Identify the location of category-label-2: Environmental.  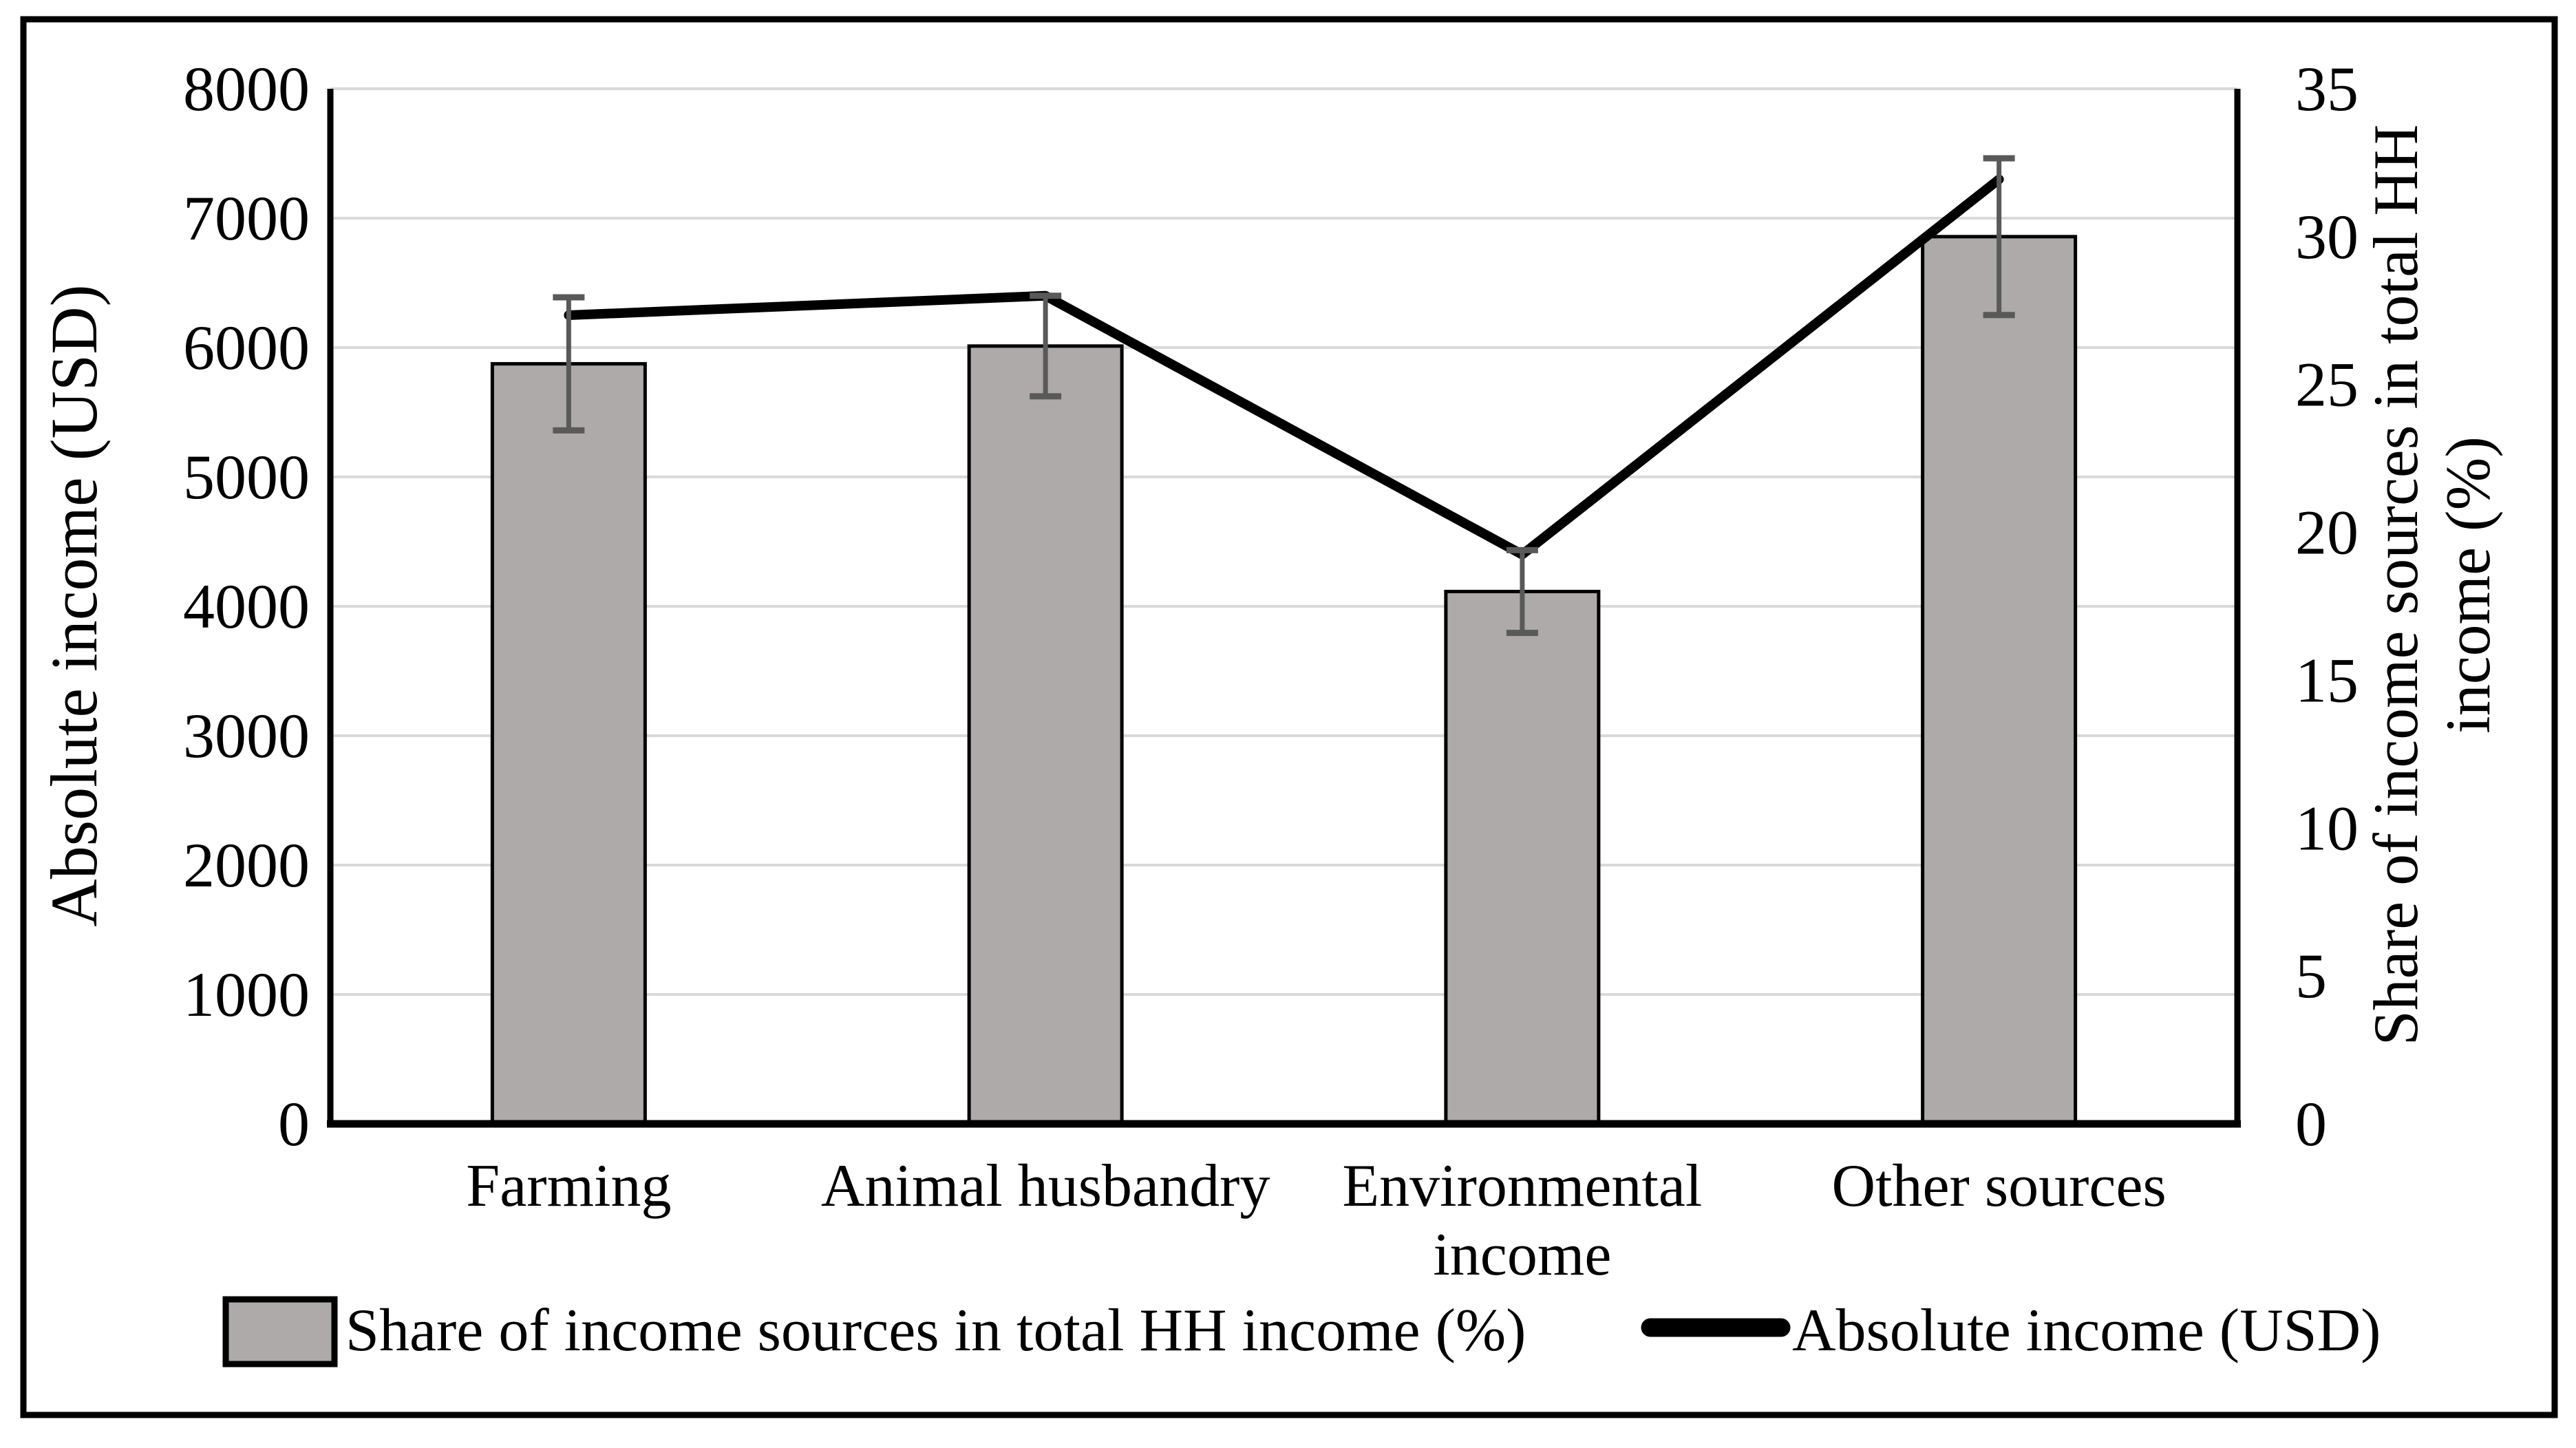
(1522, 1186).